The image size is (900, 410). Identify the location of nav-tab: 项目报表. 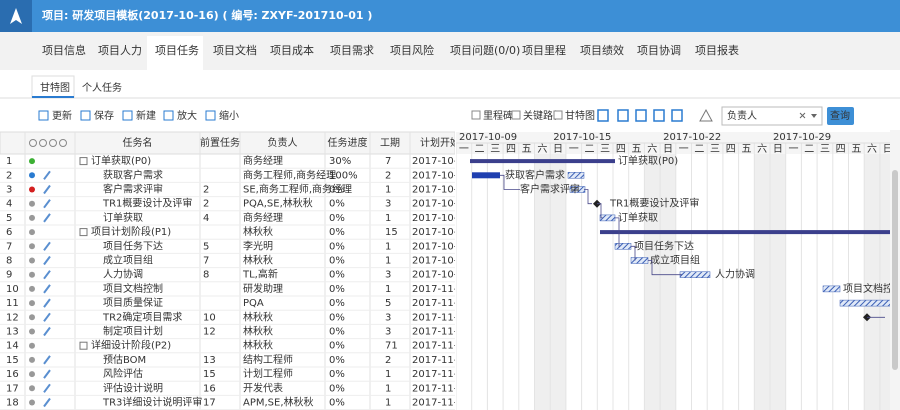
(717, 50).